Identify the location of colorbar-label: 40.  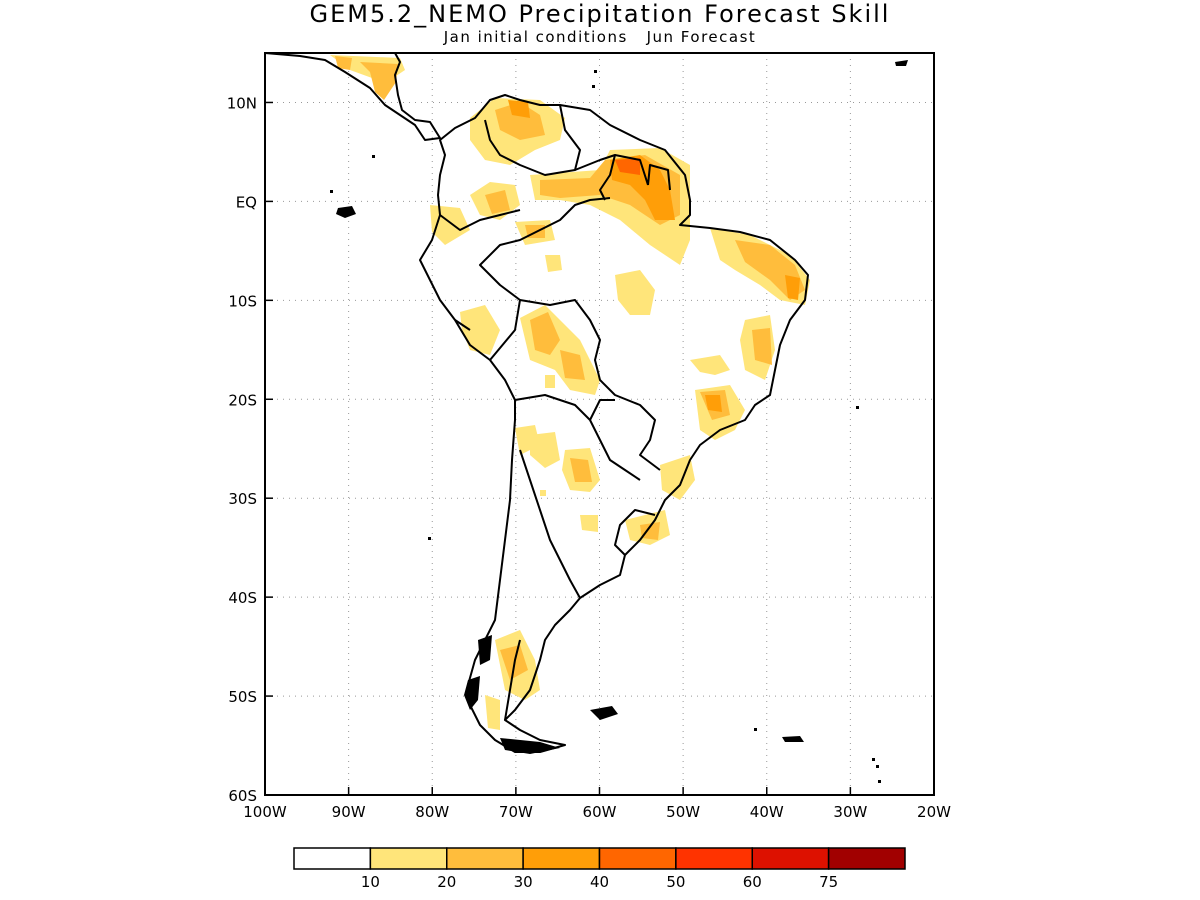
(599, 882).